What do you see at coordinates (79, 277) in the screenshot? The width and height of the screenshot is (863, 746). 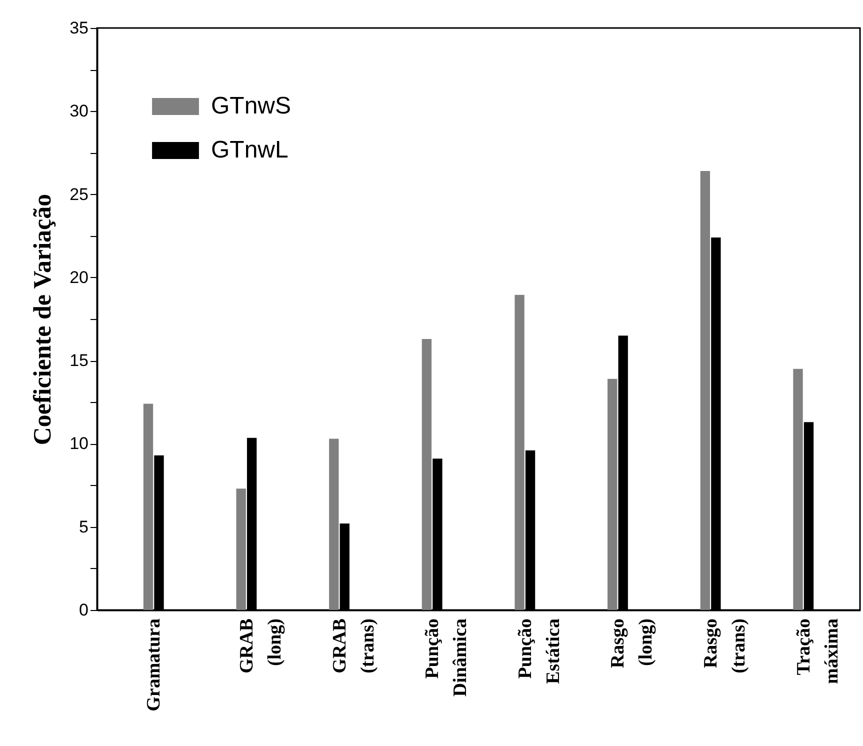 I see `y-tick-label: 20` at bounding box center [79, 277].